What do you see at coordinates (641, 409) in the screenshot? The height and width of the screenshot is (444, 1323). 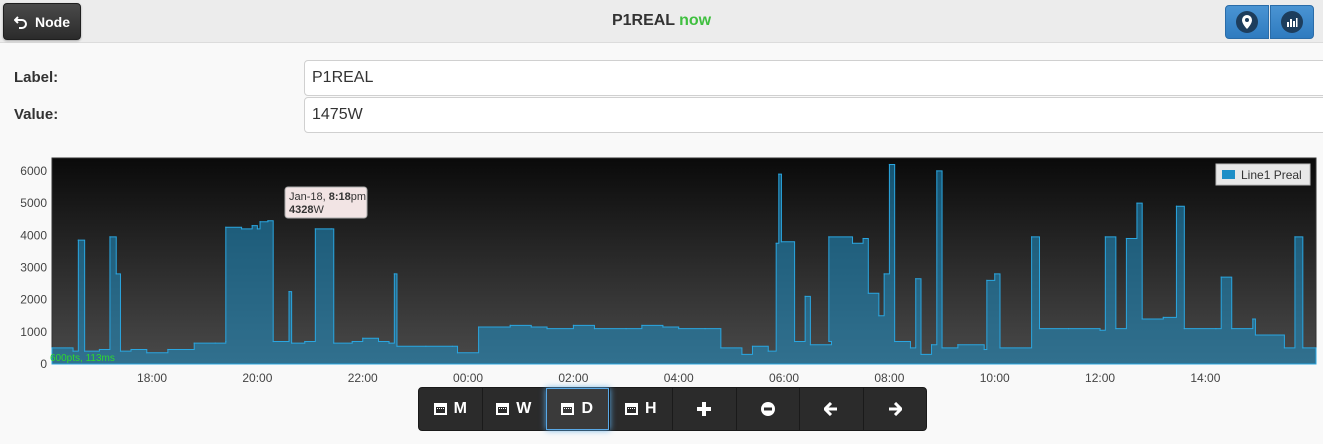 I see `range-h-button: H` at bounding box center [641, 409].